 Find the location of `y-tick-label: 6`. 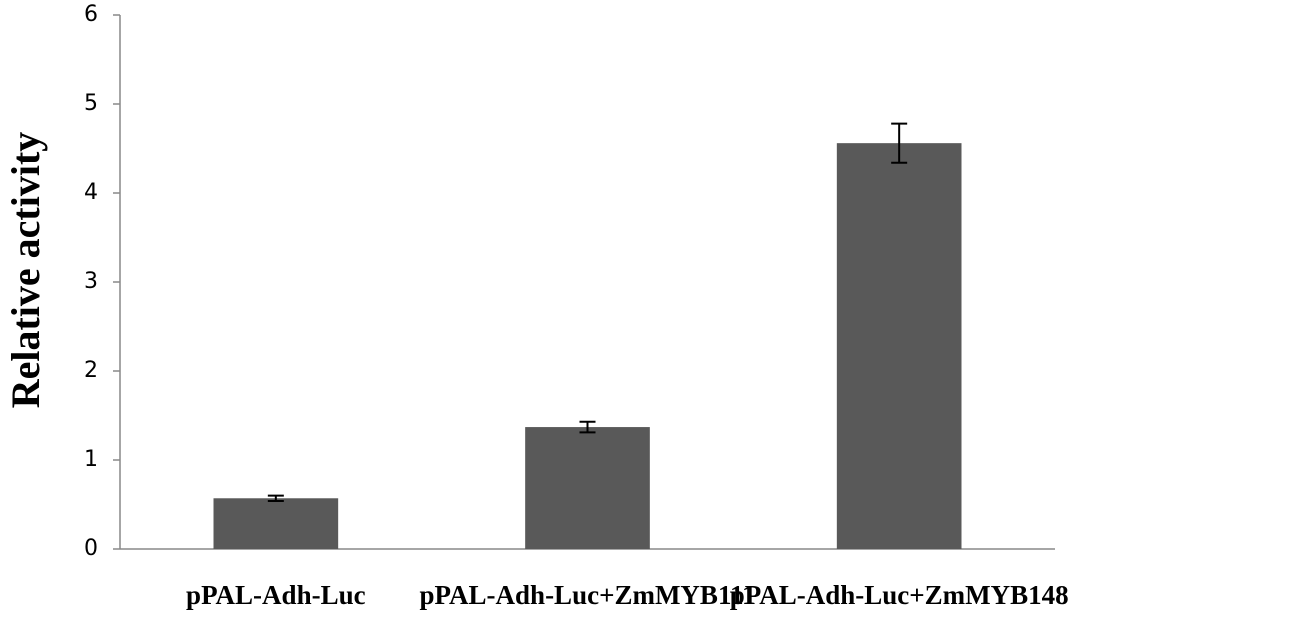

y-tick-label: 6 is located at coordinates (91, 14).